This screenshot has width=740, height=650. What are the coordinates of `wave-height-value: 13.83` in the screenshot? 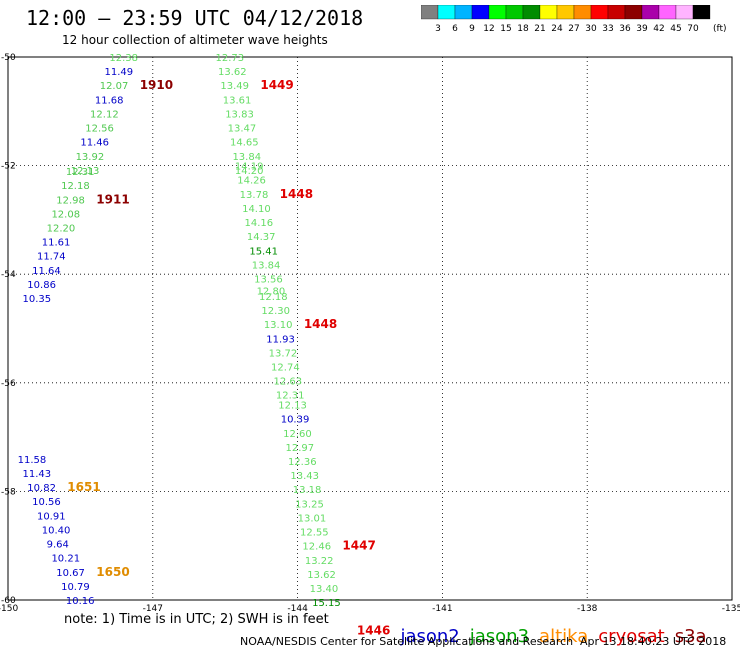 It's located at (239, 114).